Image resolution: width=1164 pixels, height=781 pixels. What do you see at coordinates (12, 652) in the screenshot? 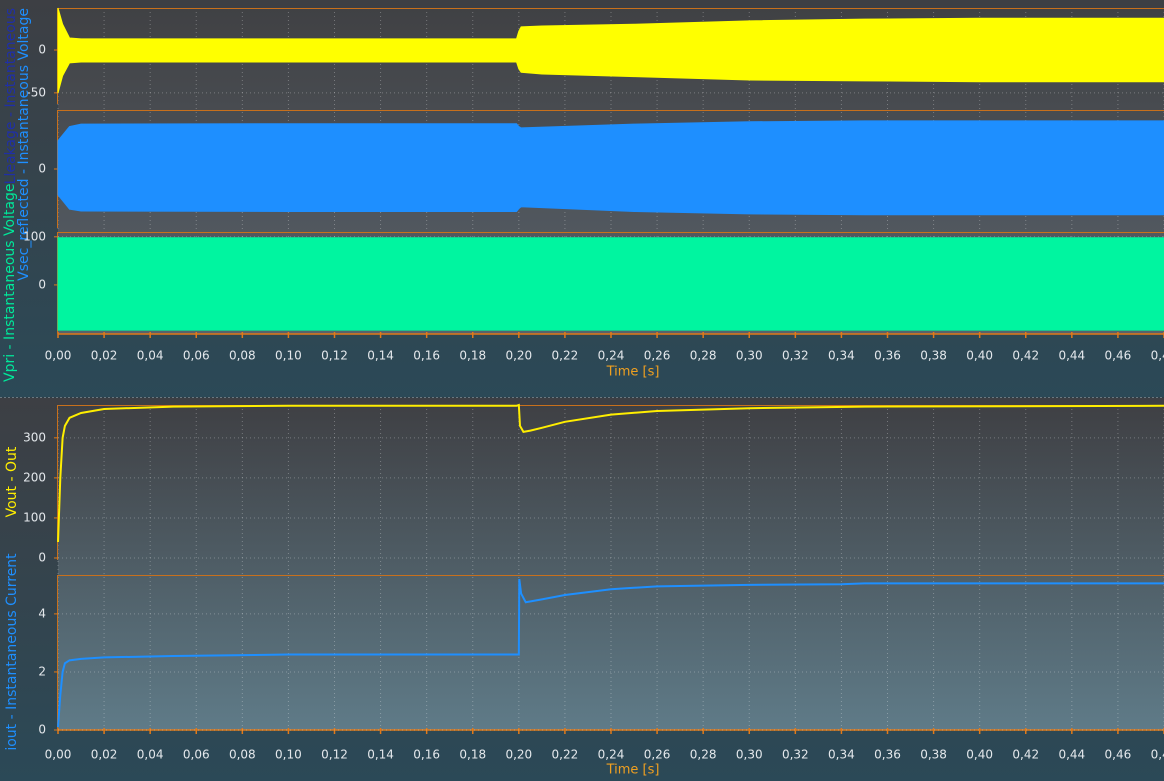
I see `y-axis-label: iout - Instantaneous Current` at bounding box center [12, 652].